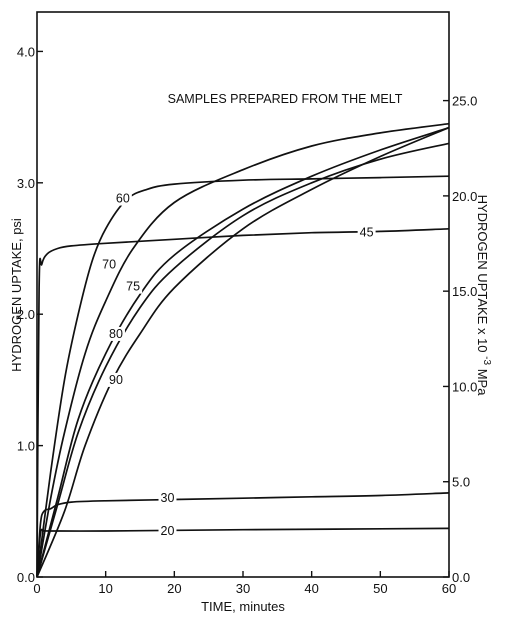 The height and width of the screenshot is (619, 515). I want to click on y-tick-label-right-5.0: 5.0, so click(461, 482).